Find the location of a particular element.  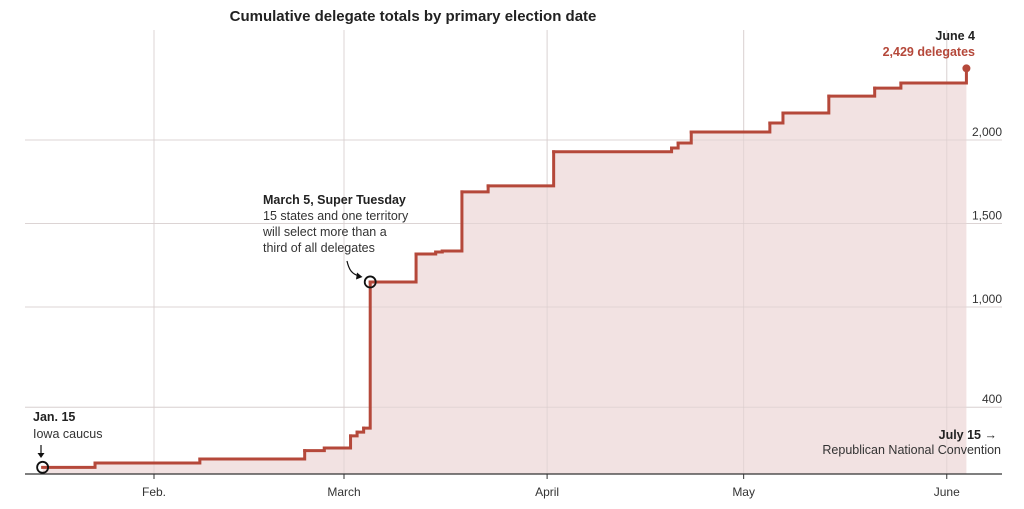

annotation-super-tuesday-line-2: will select more than a is located at coordinates (324, 232).